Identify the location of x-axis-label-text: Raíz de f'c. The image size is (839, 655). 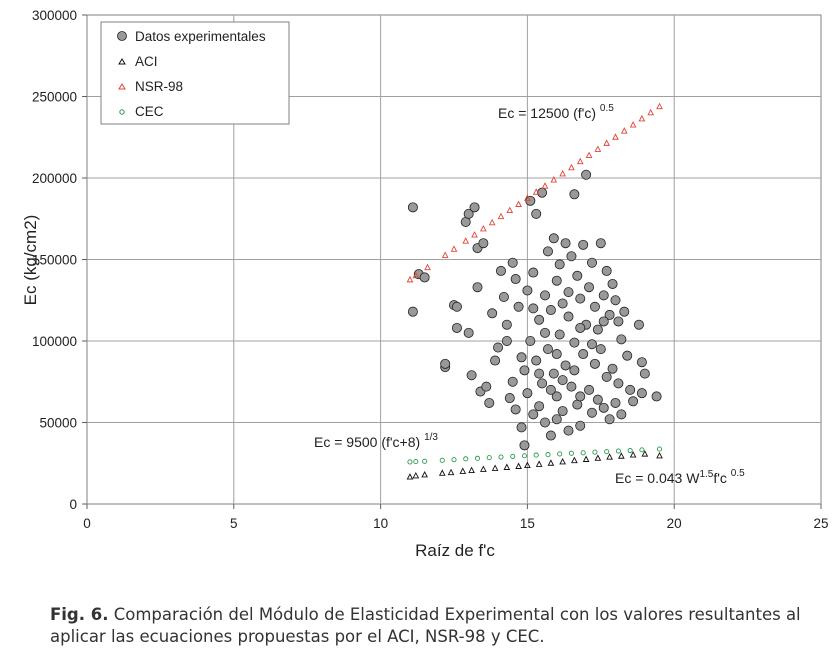
(455, 550).